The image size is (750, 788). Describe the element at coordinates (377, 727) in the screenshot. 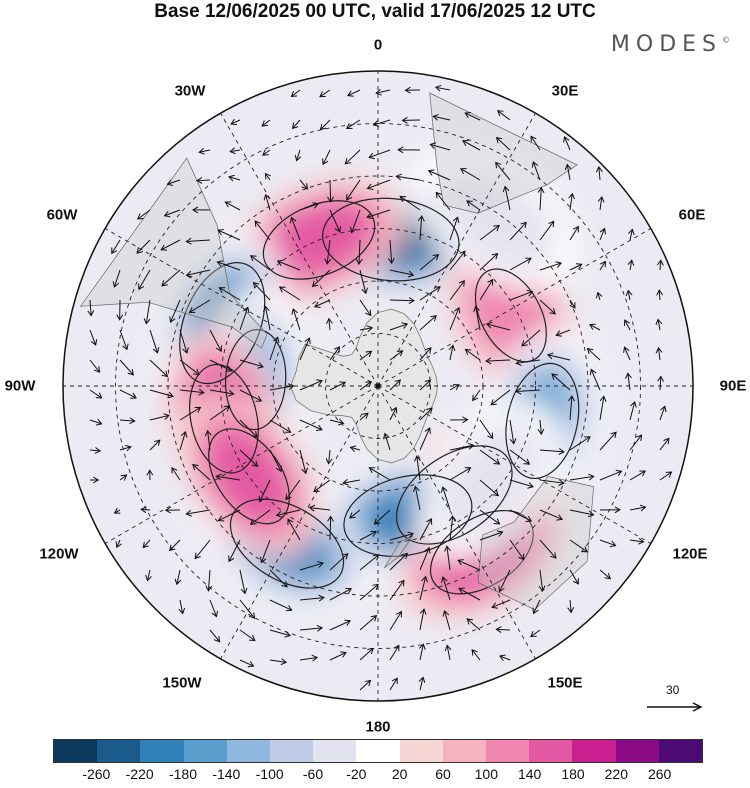

I see `lon-label-180: 180` at that location.